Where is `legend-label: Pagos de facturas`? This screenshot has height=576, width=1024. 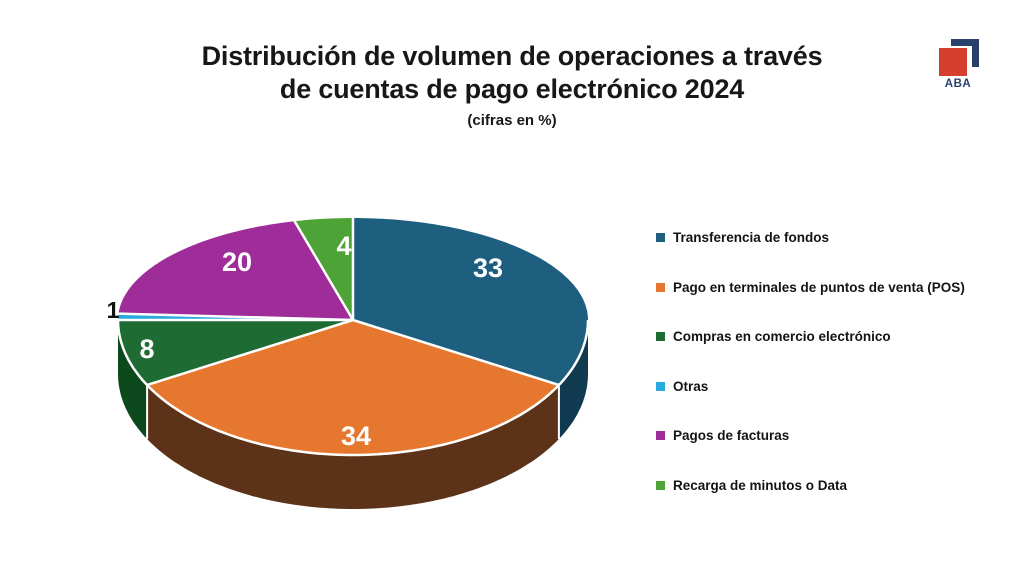
legend-label: Pagos de facturas is located at coordinates (731, 435).